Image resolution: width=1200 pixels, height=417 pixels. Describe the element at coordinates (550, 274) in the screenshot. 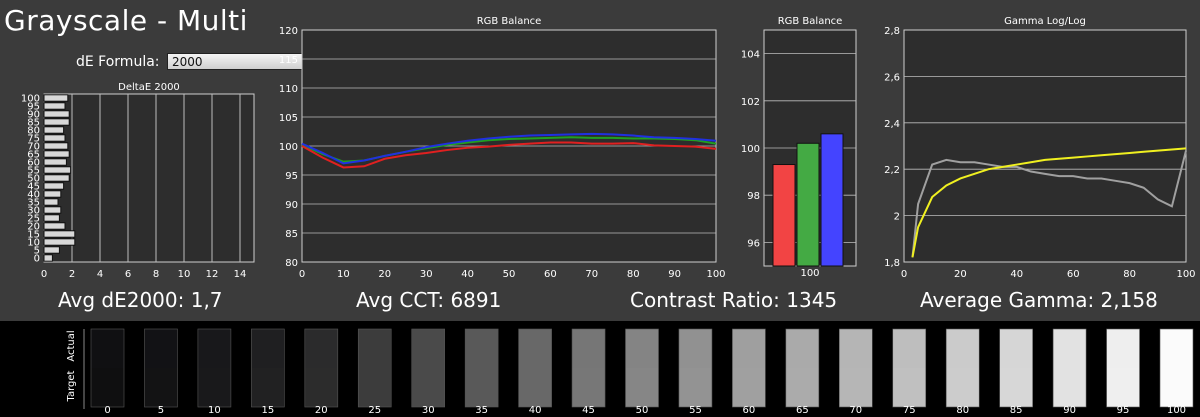

I see `rgb-line-x-tick: 60` at that location.